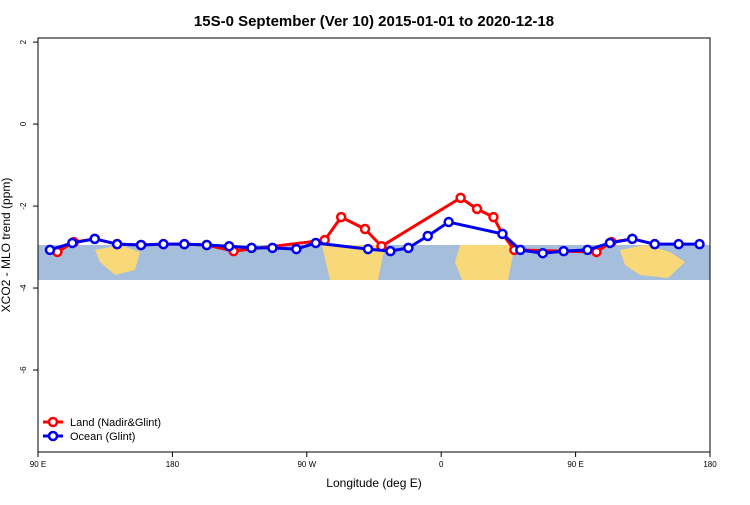 The image size is (750, 505). I want to click on x-axis-label: Longitude (deg E), so click(373, 483).